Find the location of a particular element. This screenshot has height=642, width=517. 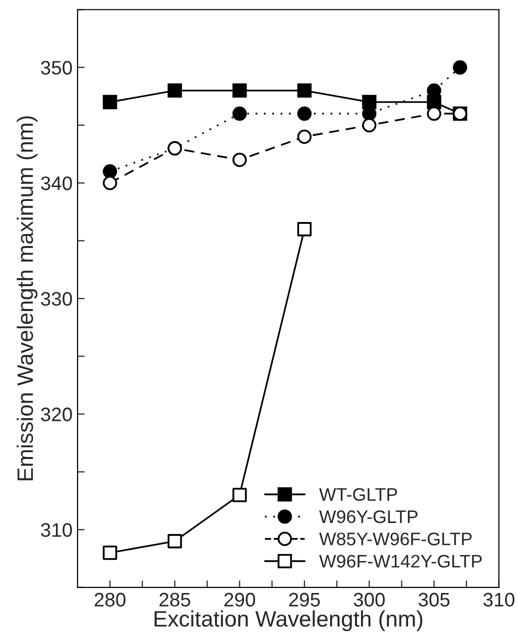

legend-label: W96Y-GLTP is located at coordinates (368, 517).